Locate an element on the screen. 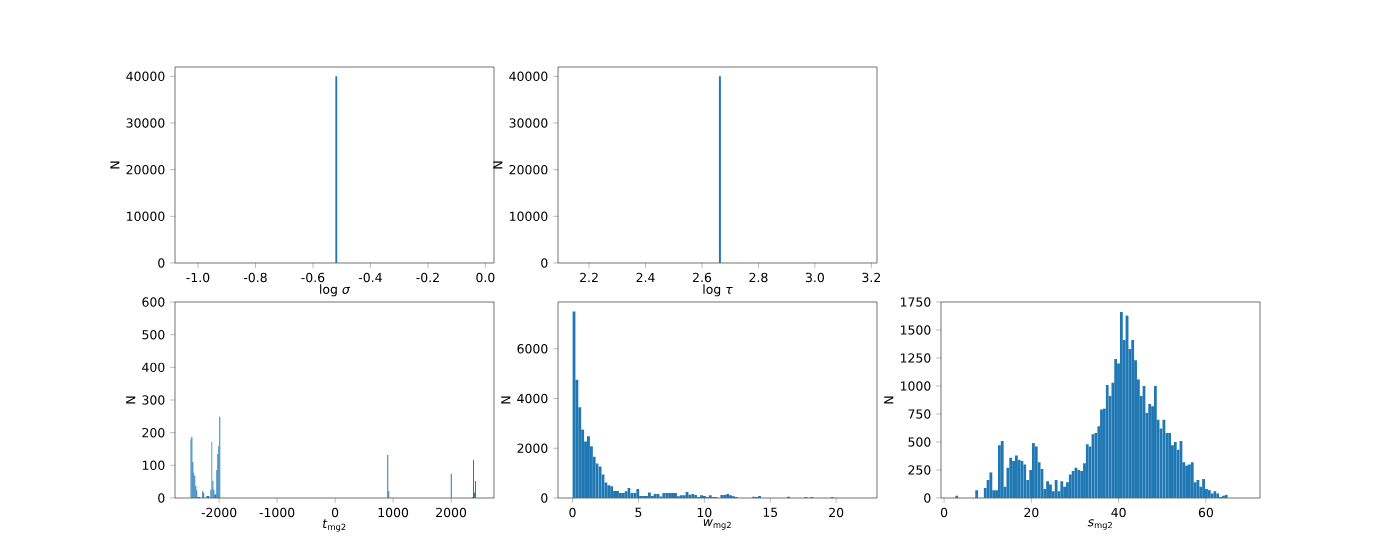 This screenshot has height=560, width=1400. x-tick-label: 1000 is located at coordinates (393, 512).